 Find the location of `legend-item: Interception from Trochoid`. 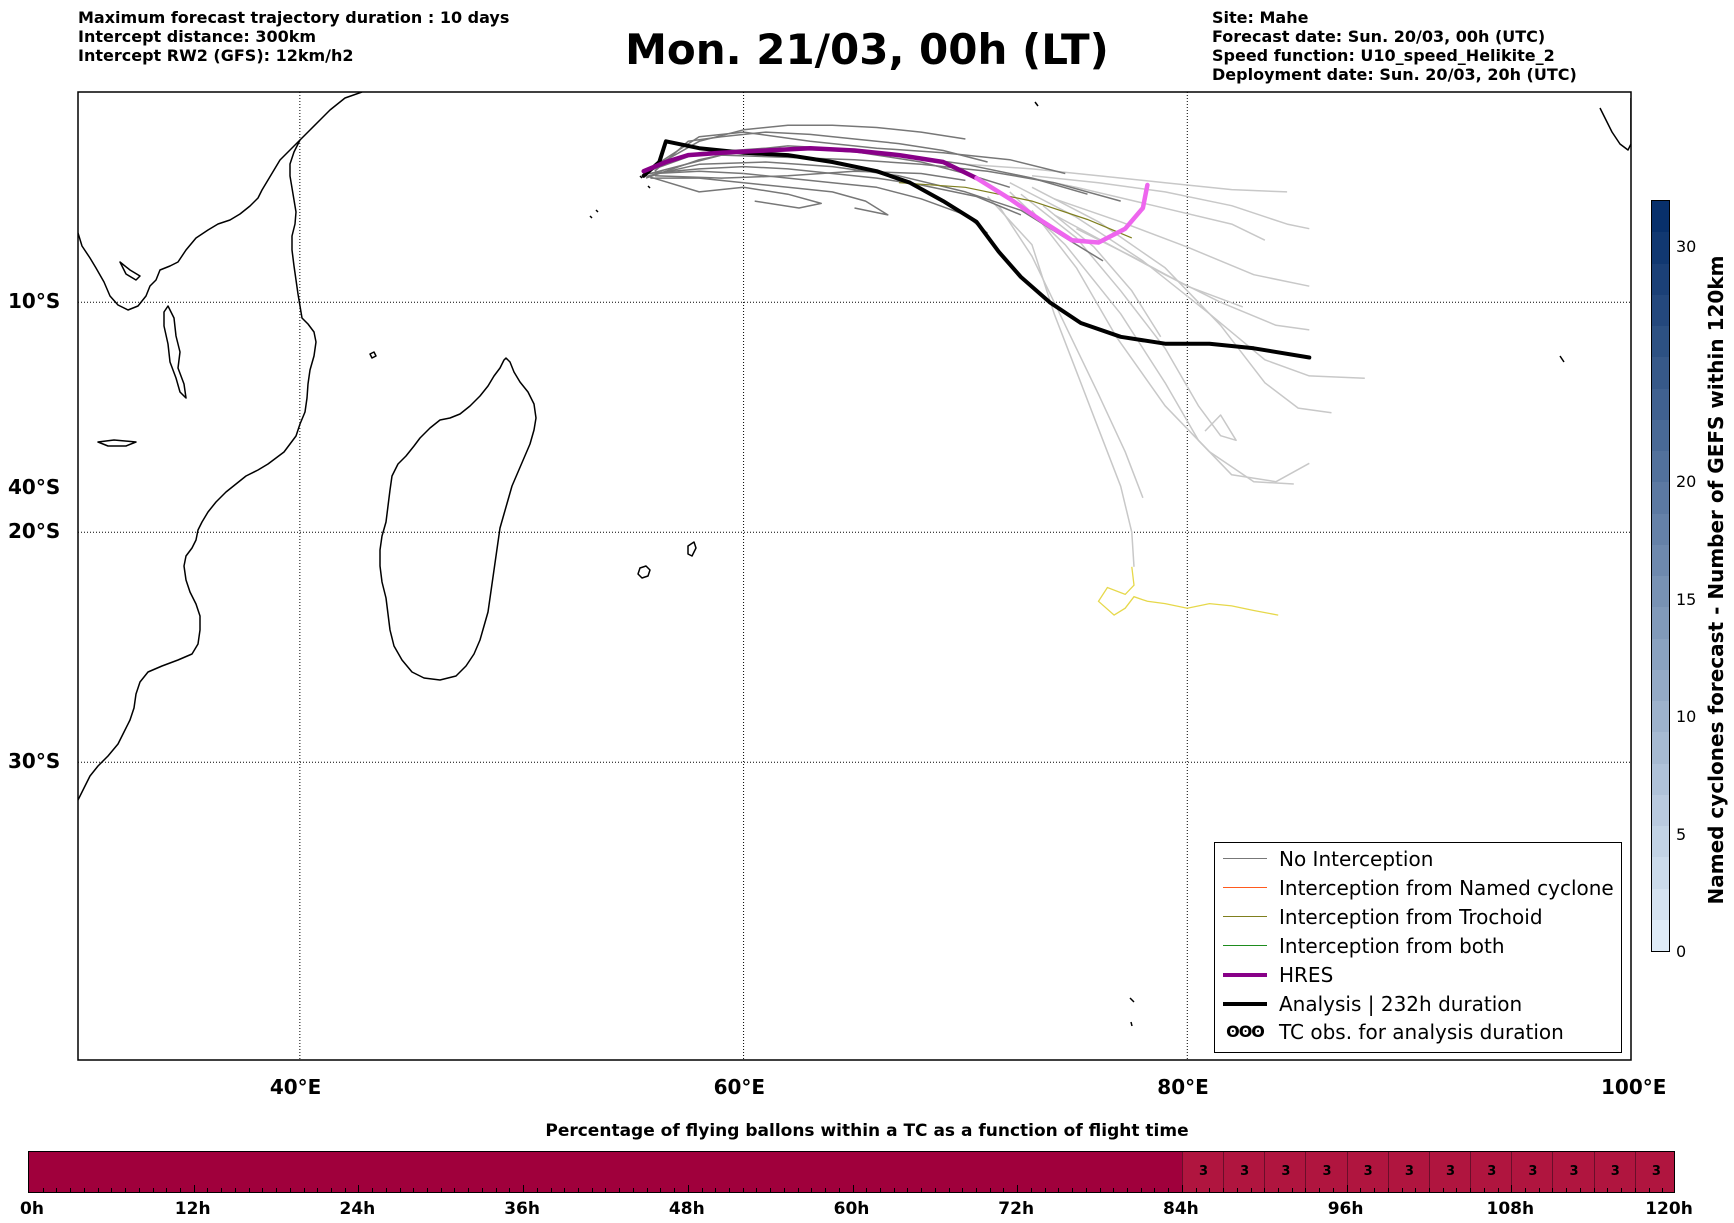

legend-item: Interception from Trochoid is located at coordinates (1383, 916).